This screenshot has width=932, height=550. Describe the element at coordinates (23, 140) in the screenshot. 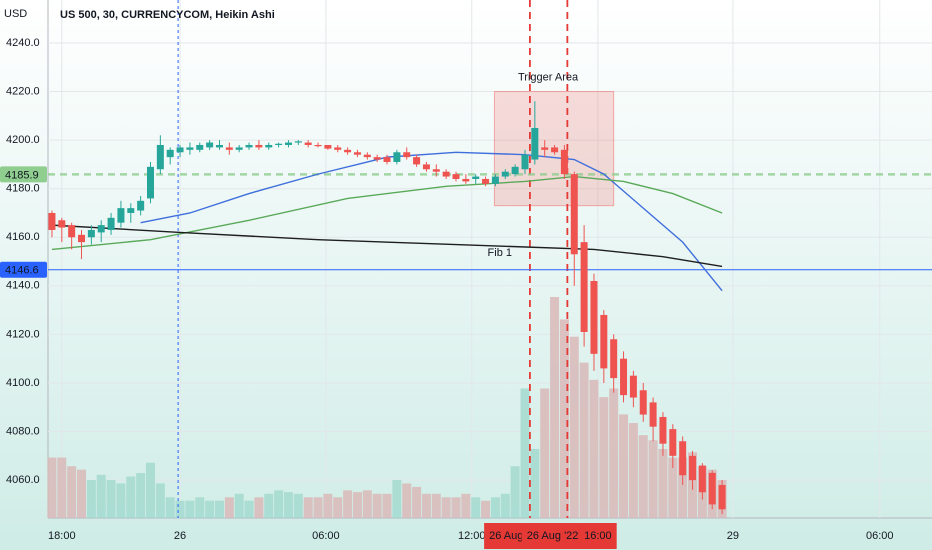

I see `y-tick-label: 4200.0` at that location.